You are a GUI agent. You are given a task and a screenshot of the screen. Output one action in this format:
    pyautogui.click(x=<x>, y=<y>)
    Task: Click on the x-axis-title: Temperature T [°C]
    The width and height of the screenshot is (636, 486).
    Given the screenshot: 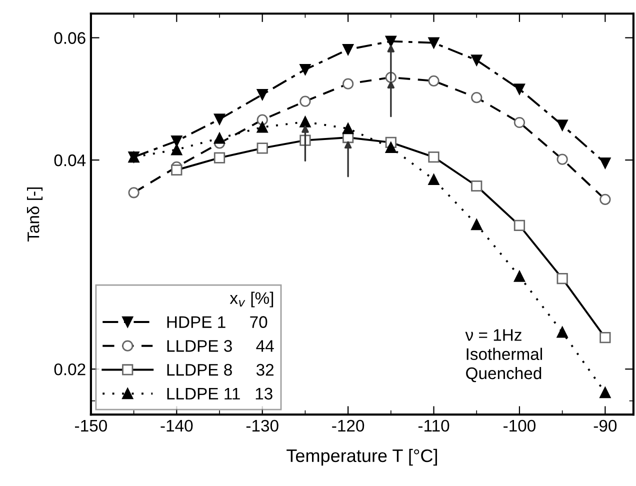 What is the action you would take?
    pyautogui.click(x=361, y=457)
    